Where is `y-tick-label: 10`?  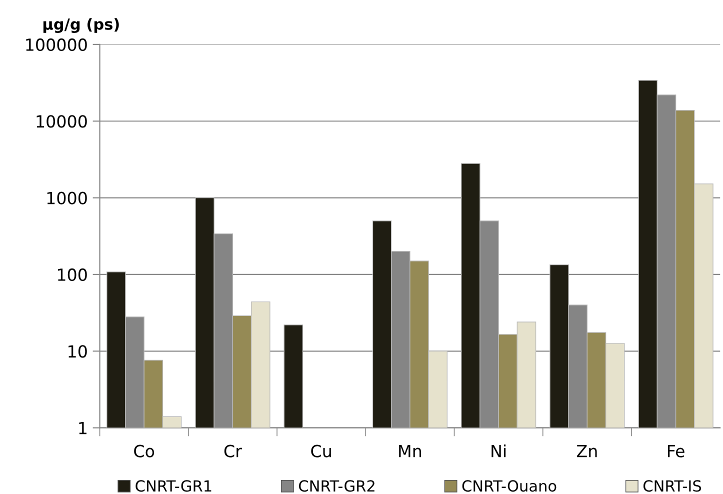
y-tick-label: 10 is located at coordinates (77, 351).